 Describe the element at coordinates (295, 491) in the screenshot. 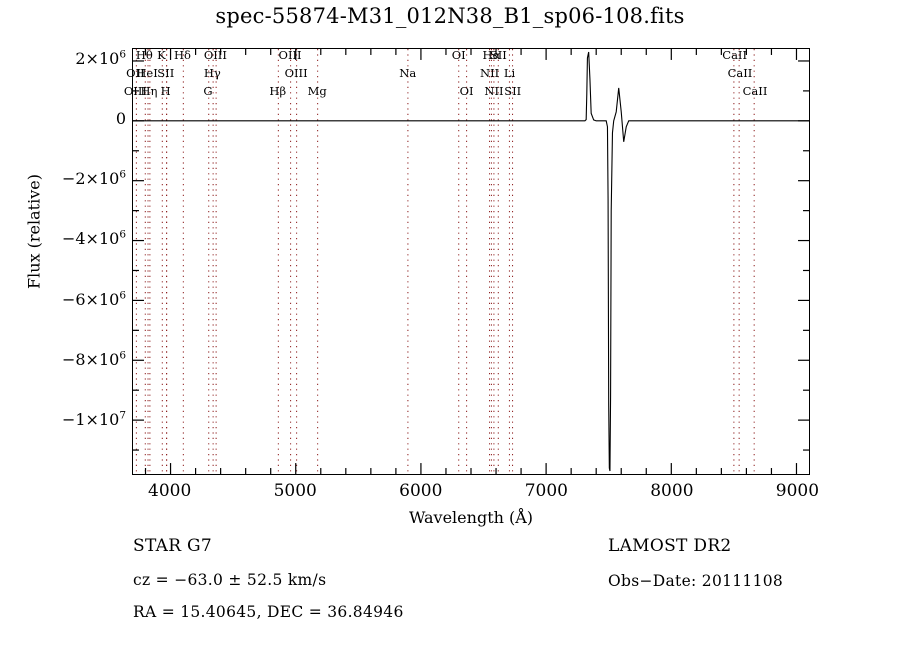

I see `x-axis-tick-label: 5000` at that location.